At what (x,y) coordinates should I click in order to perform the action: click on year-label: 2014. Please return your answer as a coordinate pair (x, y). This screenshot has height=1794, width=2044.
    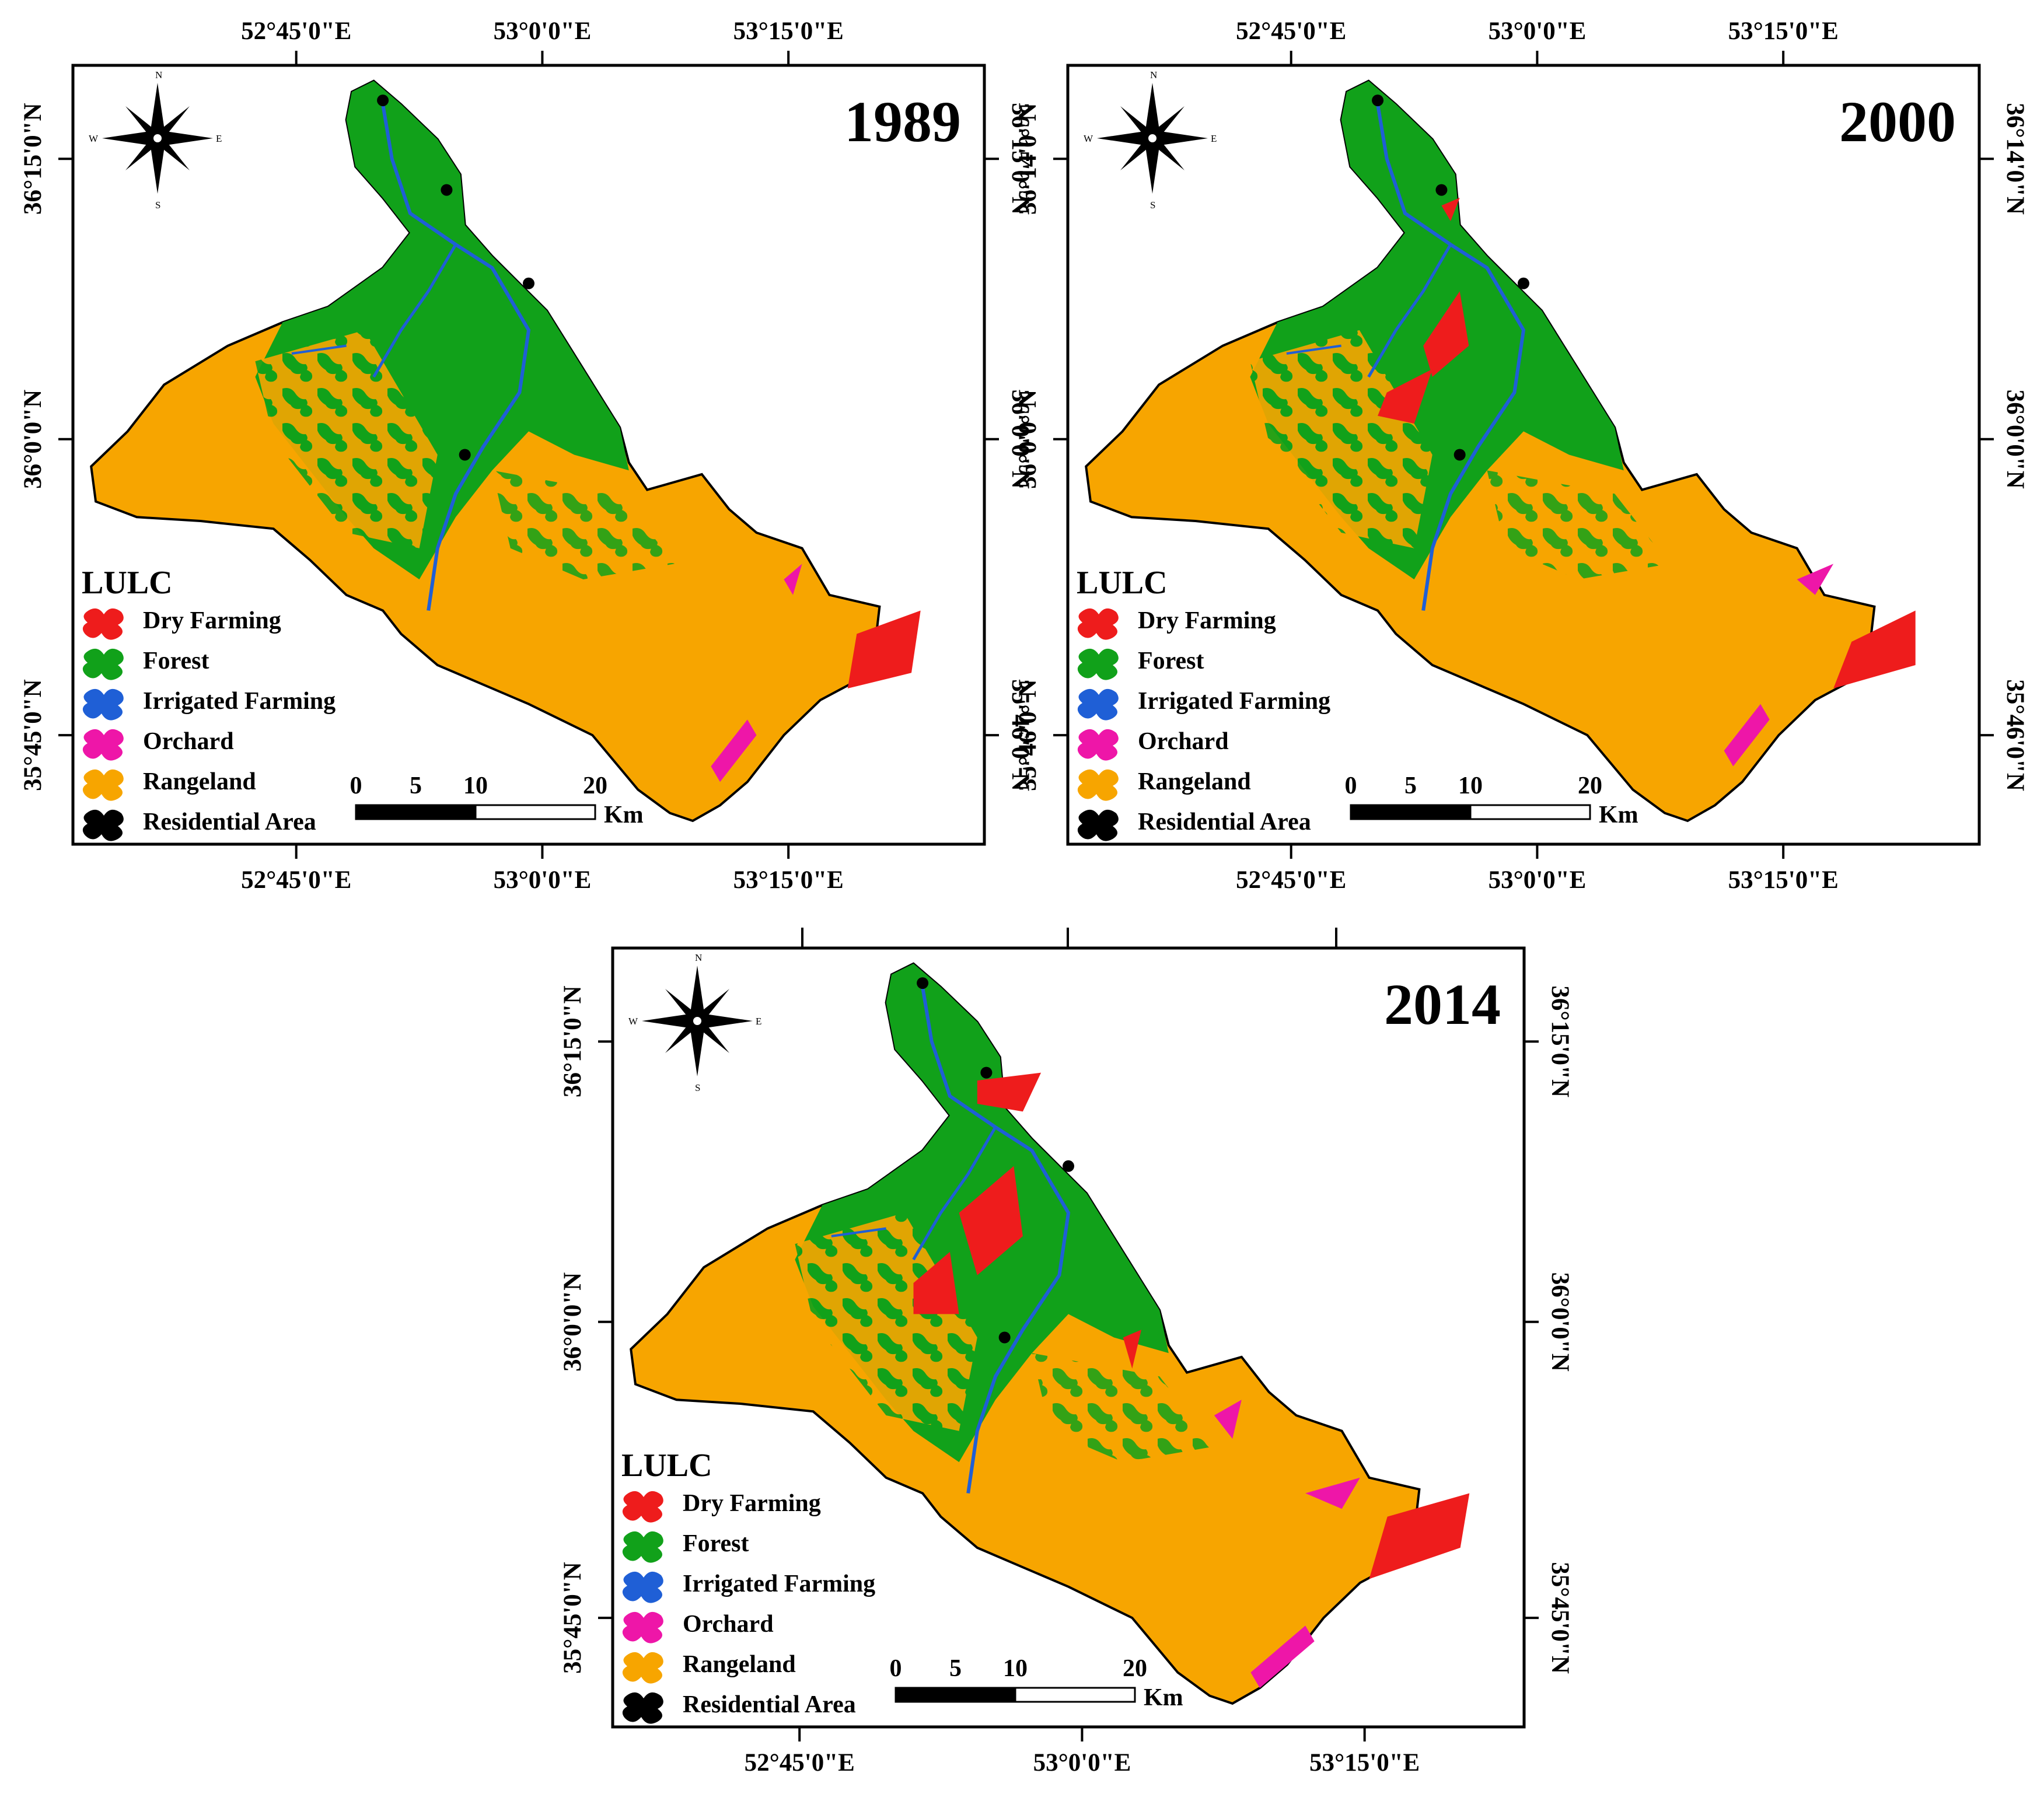
    Looking at the image, I should click on (1442, 1004).